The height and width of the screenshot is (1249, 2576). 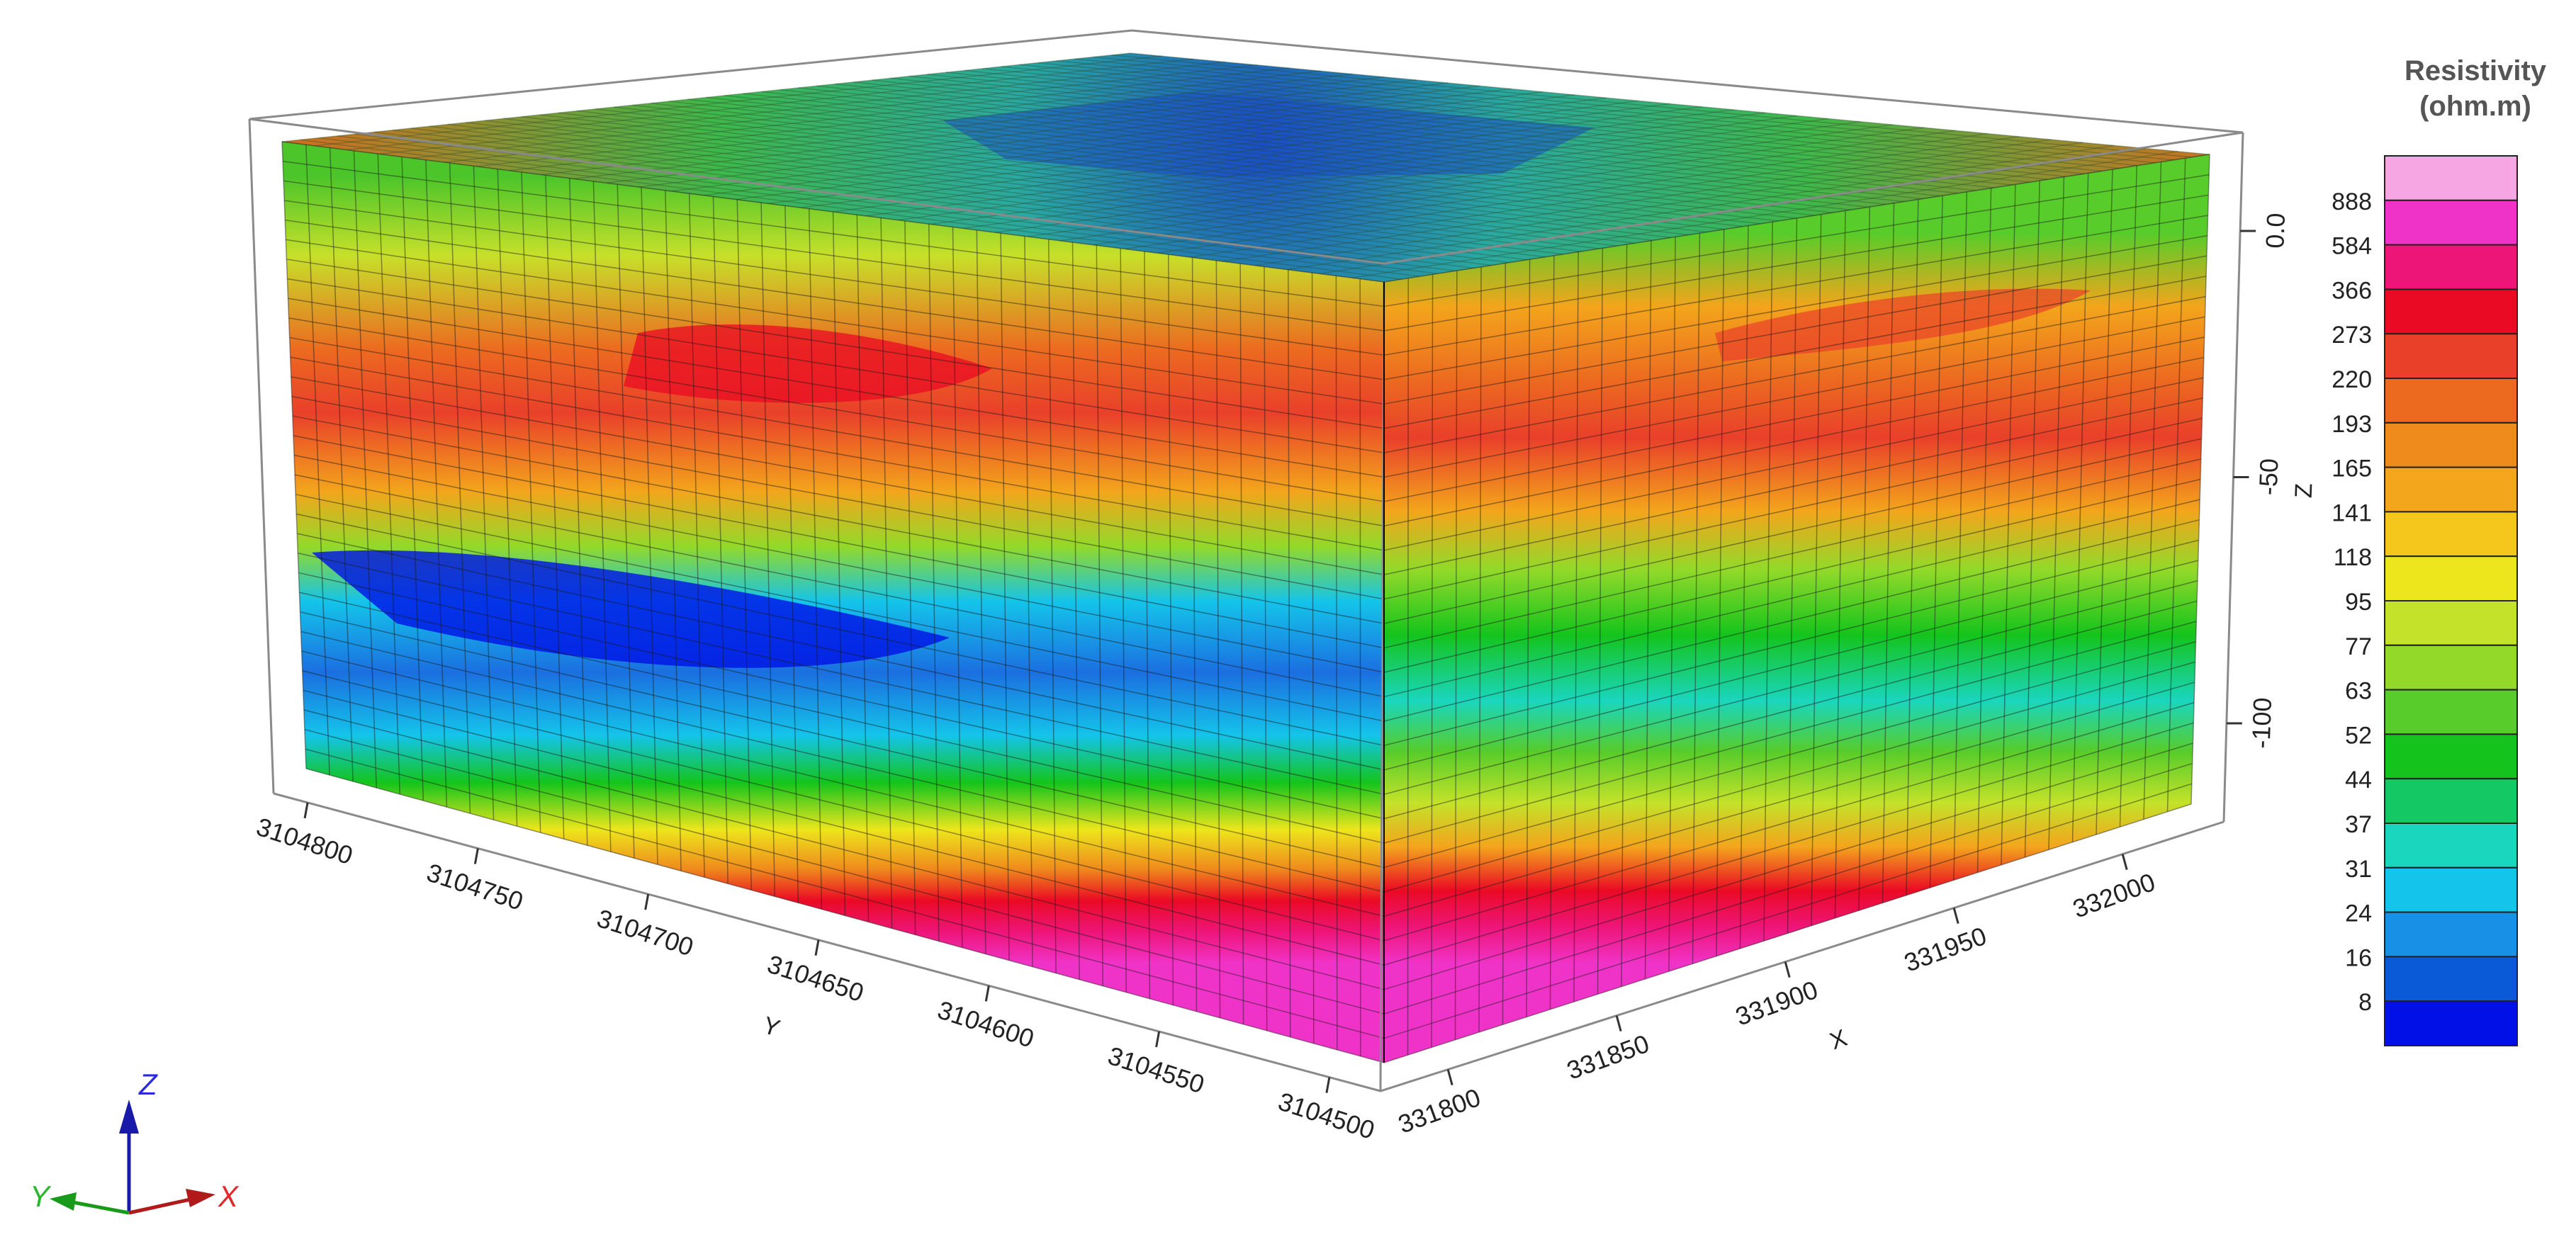 What do you see at coordinates (1439, 1111) in the screenshot?
I see `x-axis-tick-label: 331800` at bounding box center [1439, 1111].